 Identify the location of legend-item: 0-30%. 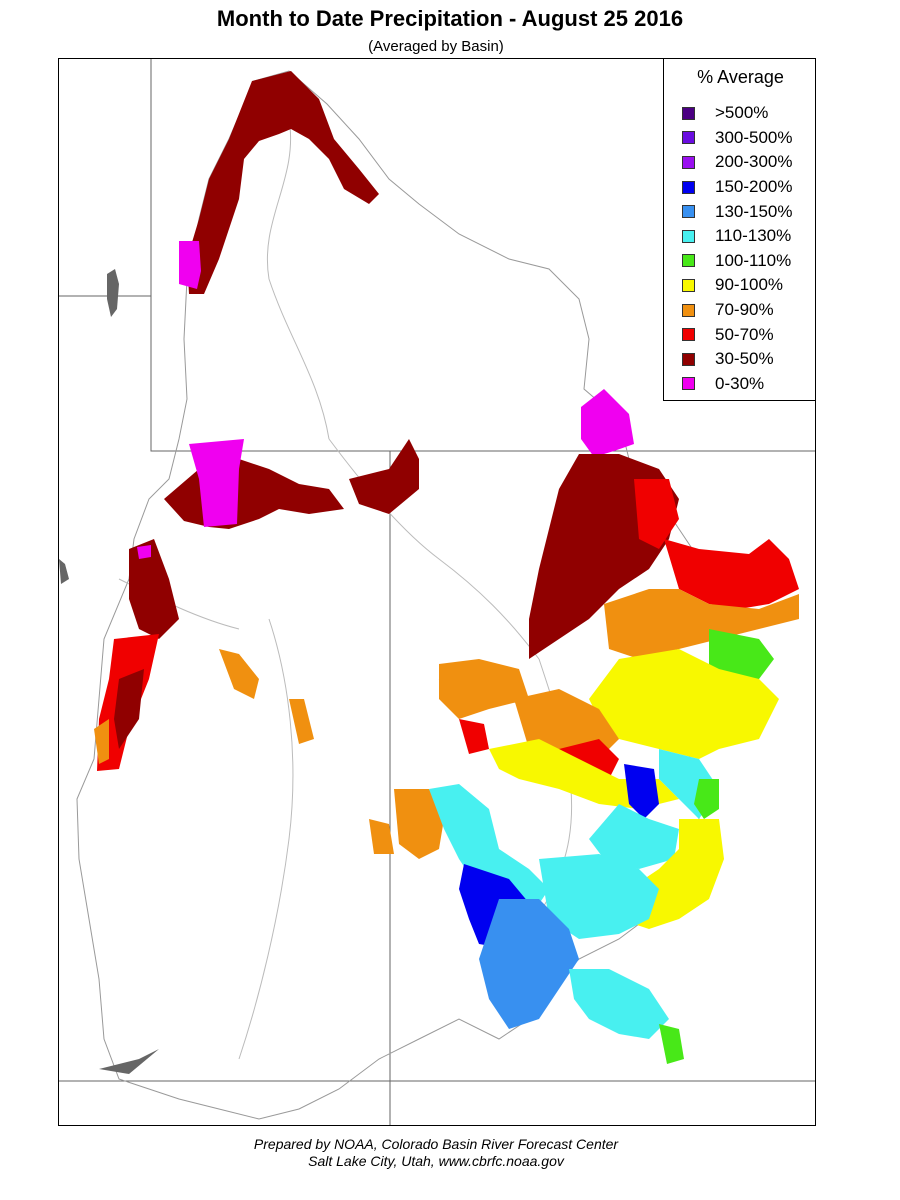
(737, 384).